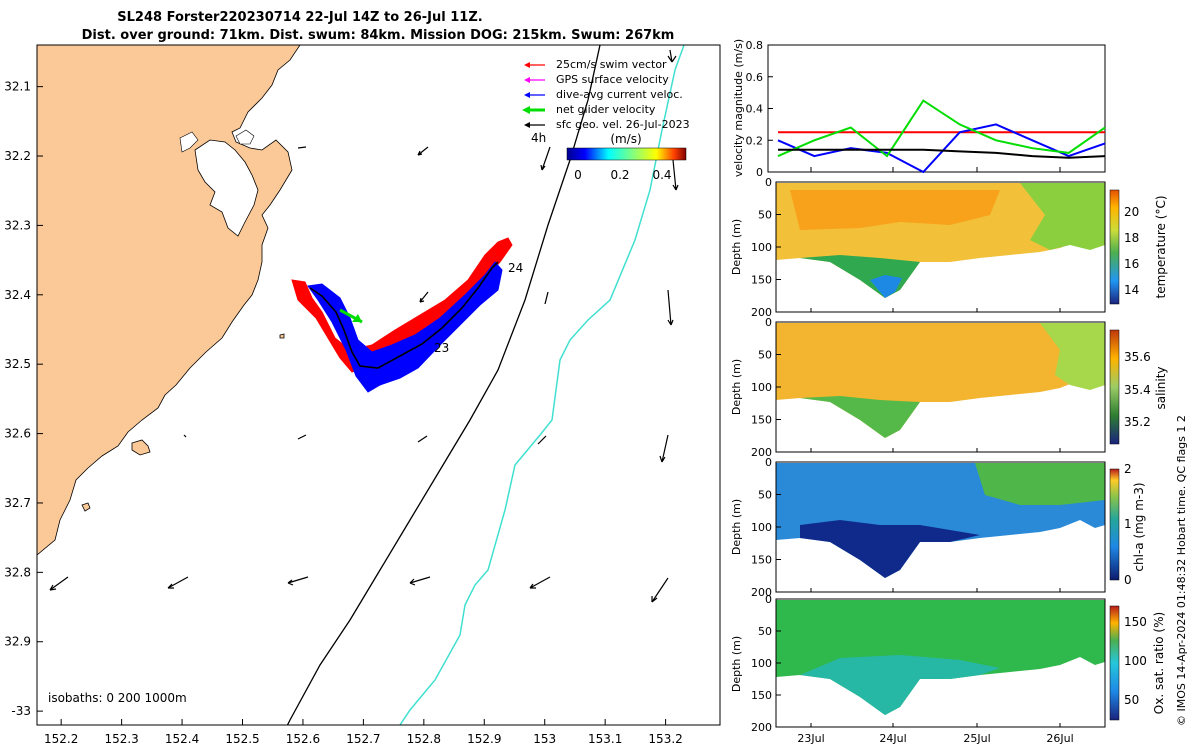 This screenshot has width=1200, height=750. I want to click on map-colorbar-tick-0: 0, so click(578, 175).